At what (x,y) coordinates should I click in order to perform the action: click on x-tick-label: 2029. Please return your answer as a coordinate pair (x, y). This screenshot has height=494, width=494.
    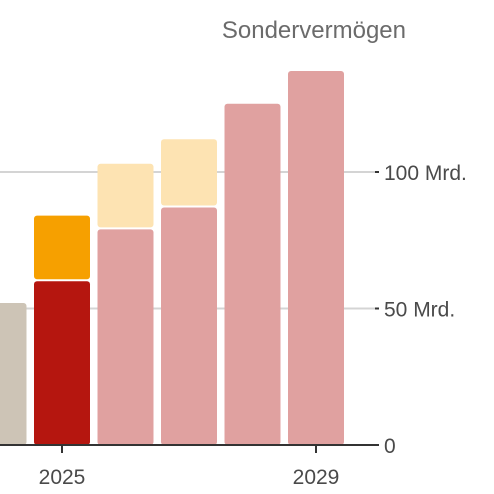
    Looking at the image, I should click on (316, 477).